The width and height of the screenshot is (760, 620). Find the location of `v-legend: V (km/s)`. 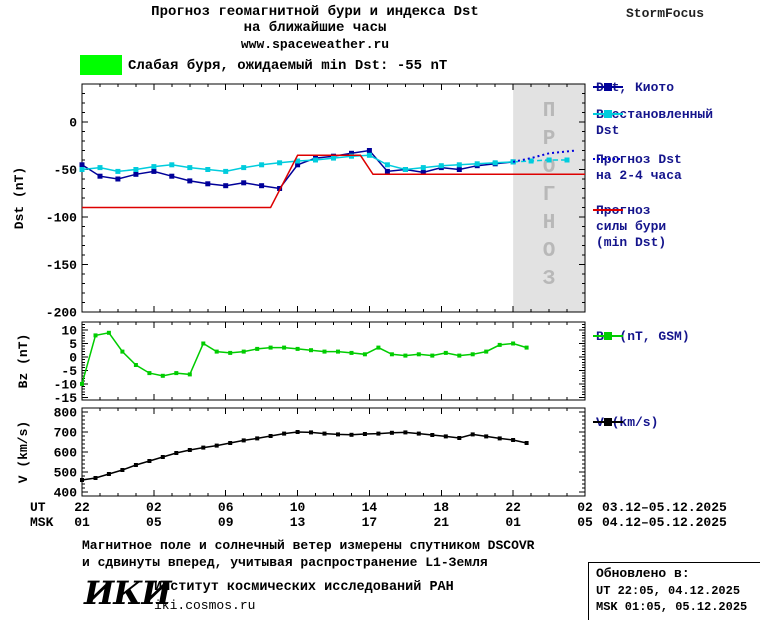

v-legend: V (km/s) is located at coordinates (676, 423).